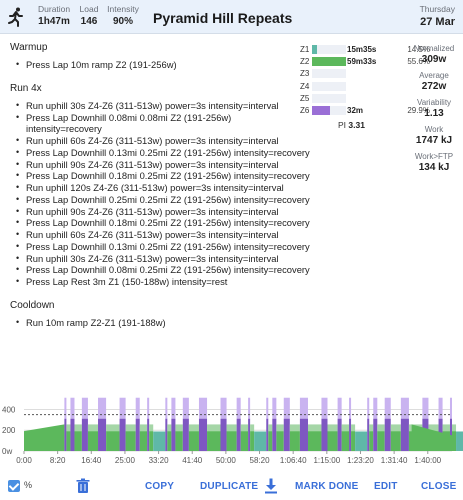  I want to click on x-tick-label: 0:00, so click(24, 460).